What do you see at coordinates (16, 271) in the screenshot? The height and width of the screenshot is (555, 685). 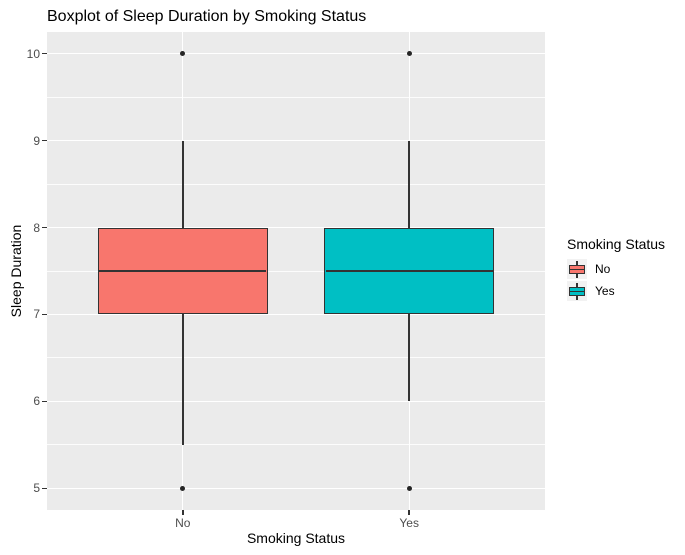 I see `y-axis-title: Sleep Duration` at bounding box center [16, 271].